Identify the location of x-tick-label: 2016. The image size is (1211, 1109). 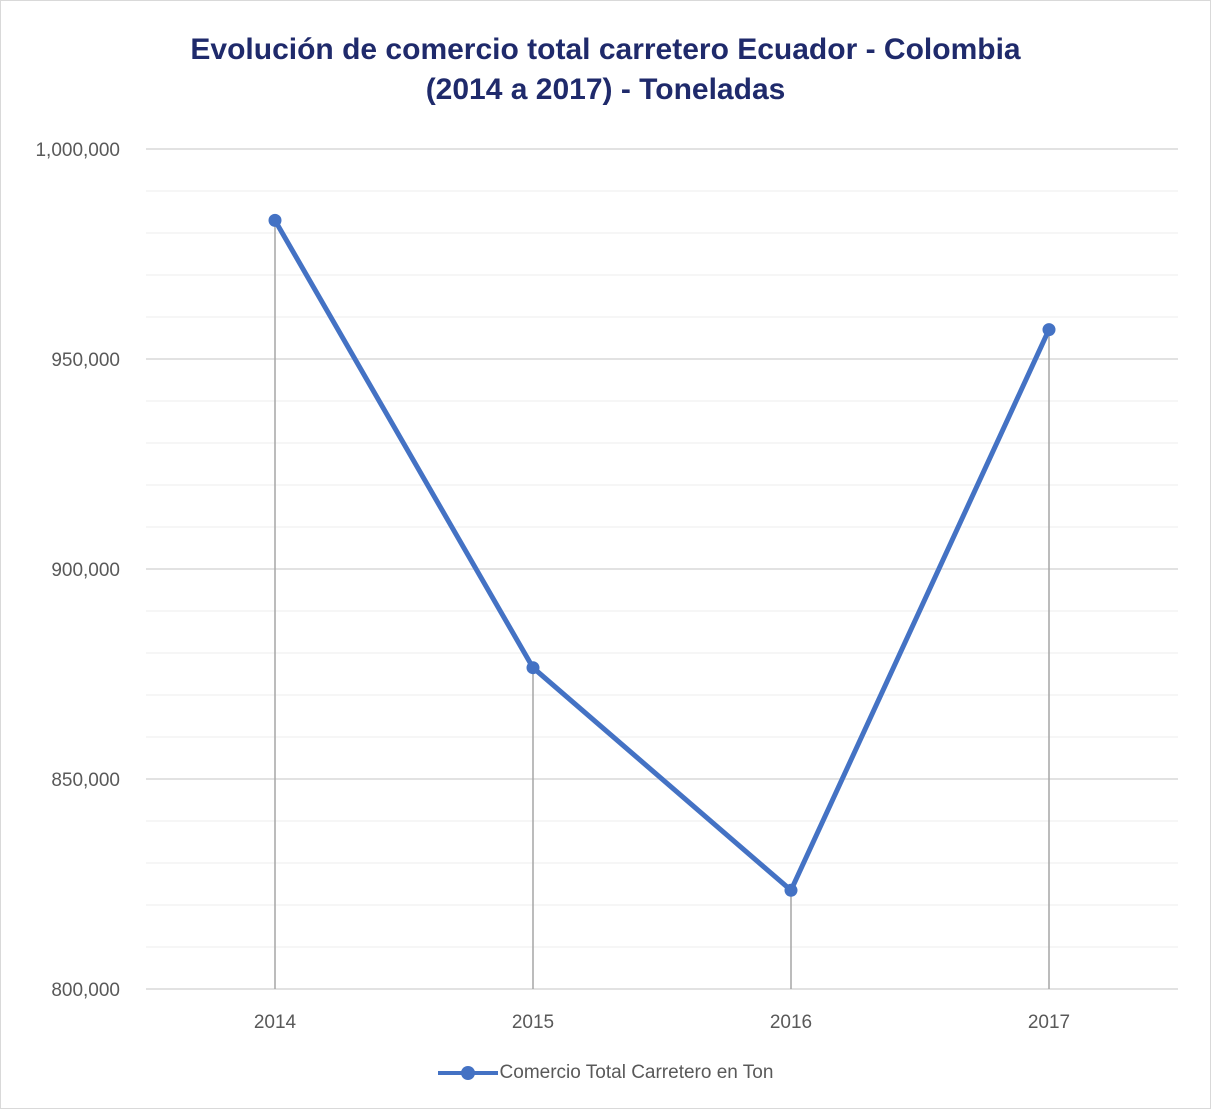
(791, 1022).